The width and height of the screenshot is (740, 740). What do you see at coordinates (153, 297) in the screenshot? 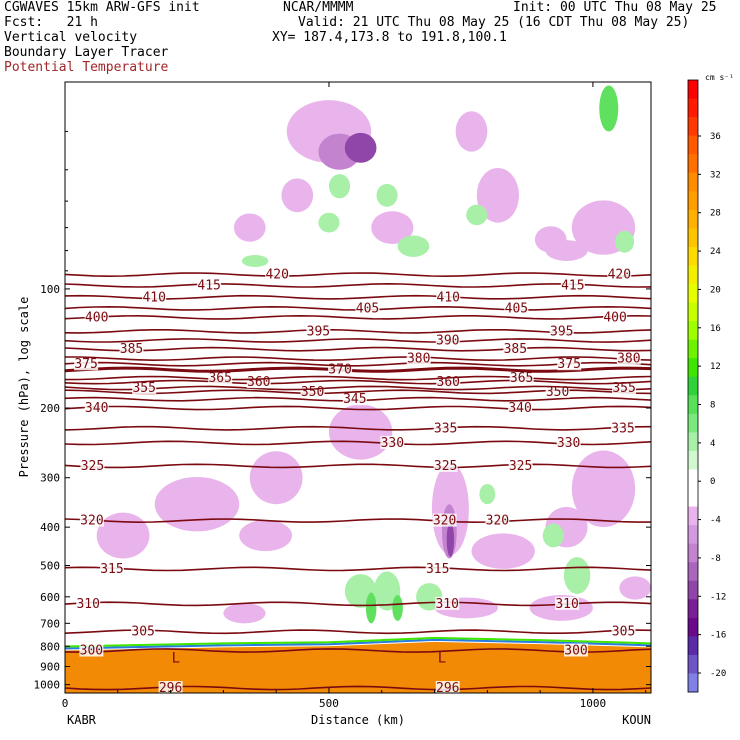
I see `isentrope-label-410-0: 410` at bounding box center [153, 297].